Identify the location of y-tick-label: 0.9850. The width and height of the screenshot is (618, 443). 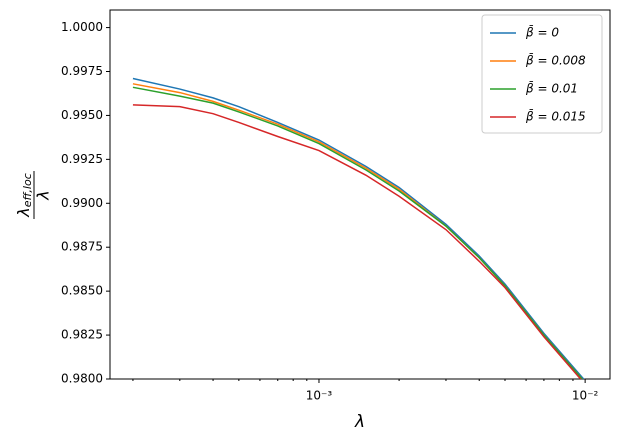
(82, 291).